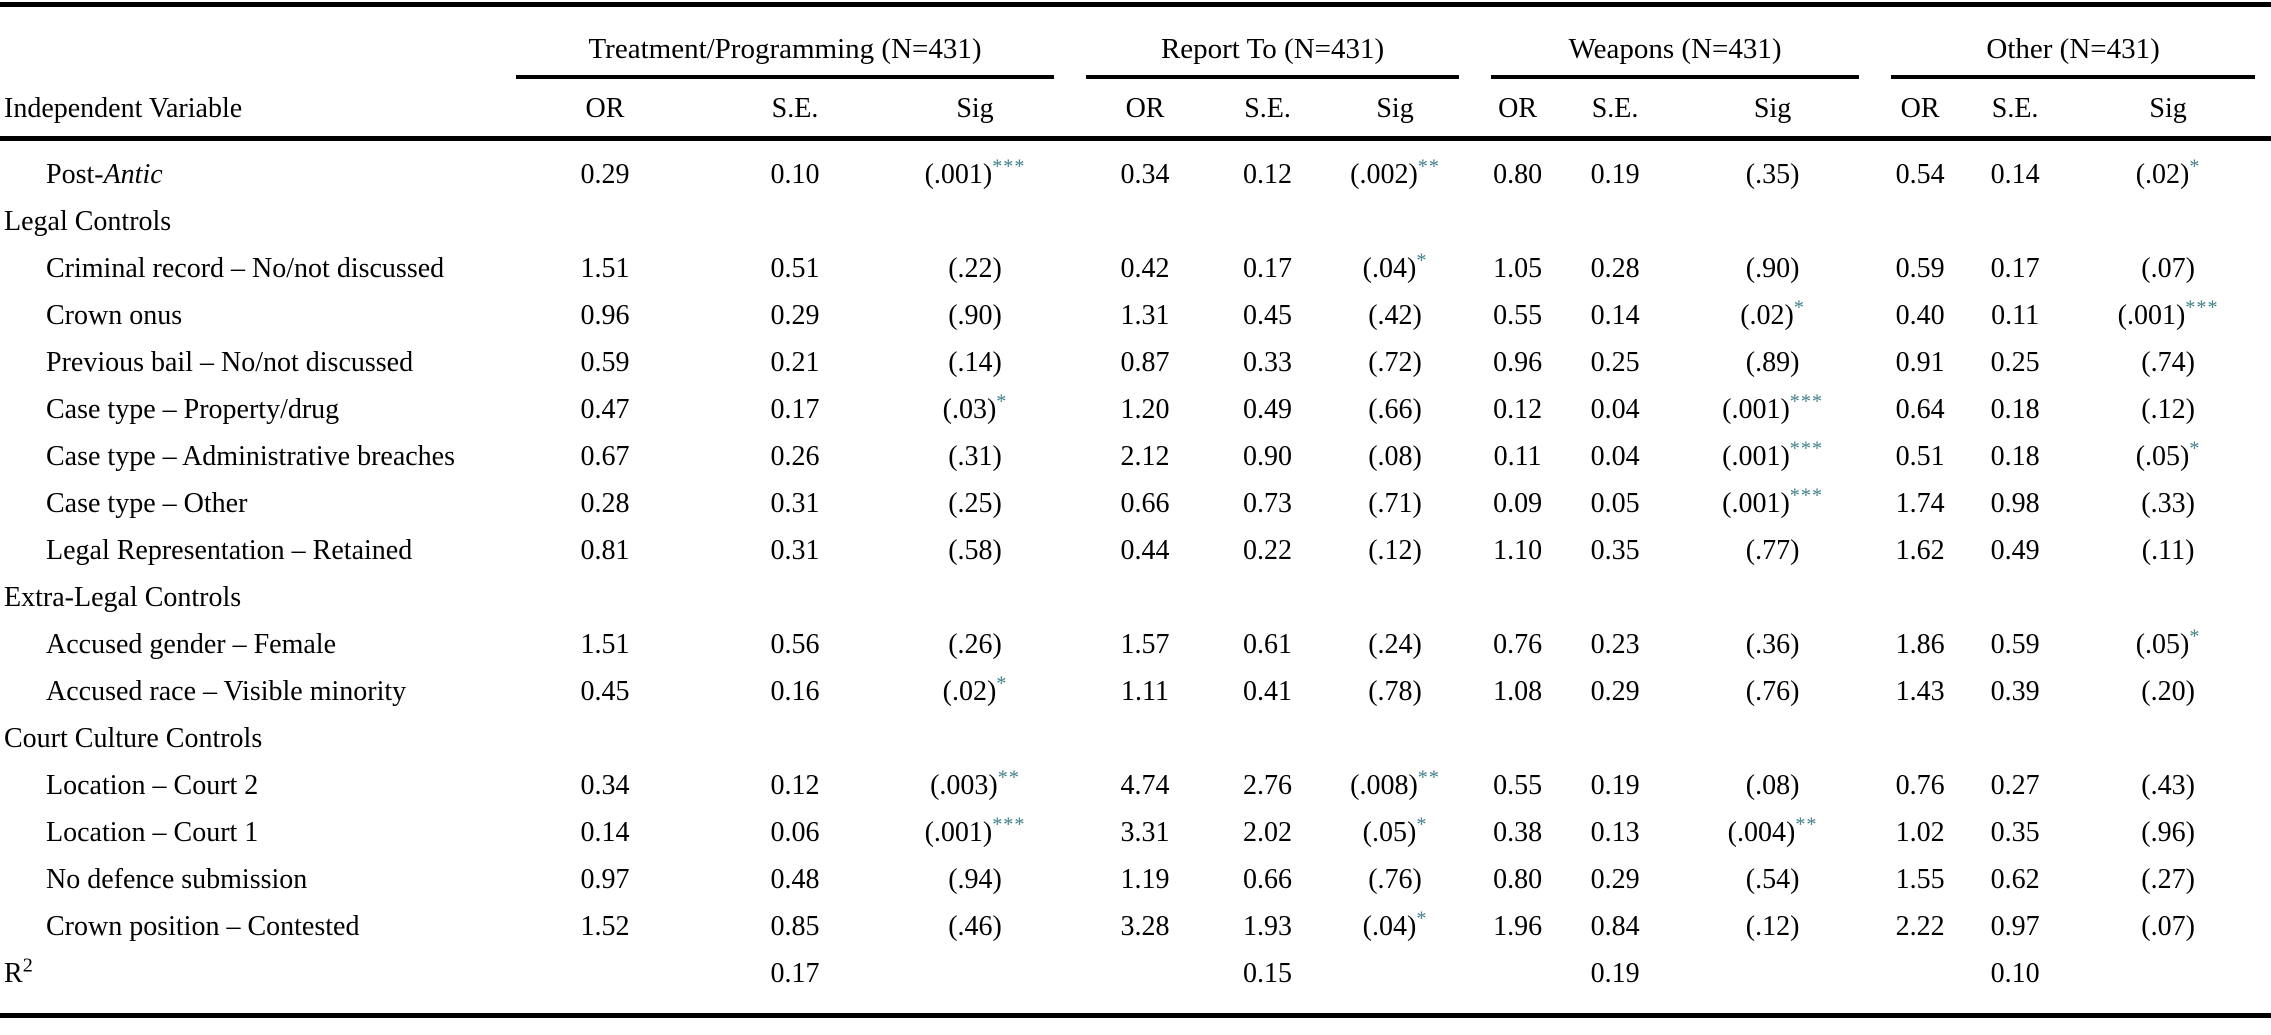 This screenshot has width=2271, height=1035. What do you see at coordinates (1772, 926) in the screenshot?
I see `sig-cell: (.12)` at bounding box center [1772, 926].